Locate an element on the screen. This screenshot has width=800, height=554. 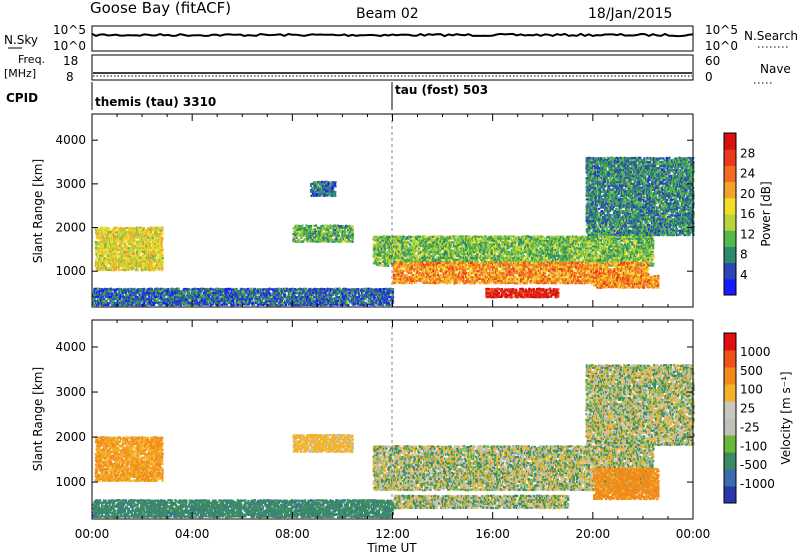
cpid-segment-1: themis (tau) 3310 is located at coordinates (155, 102).